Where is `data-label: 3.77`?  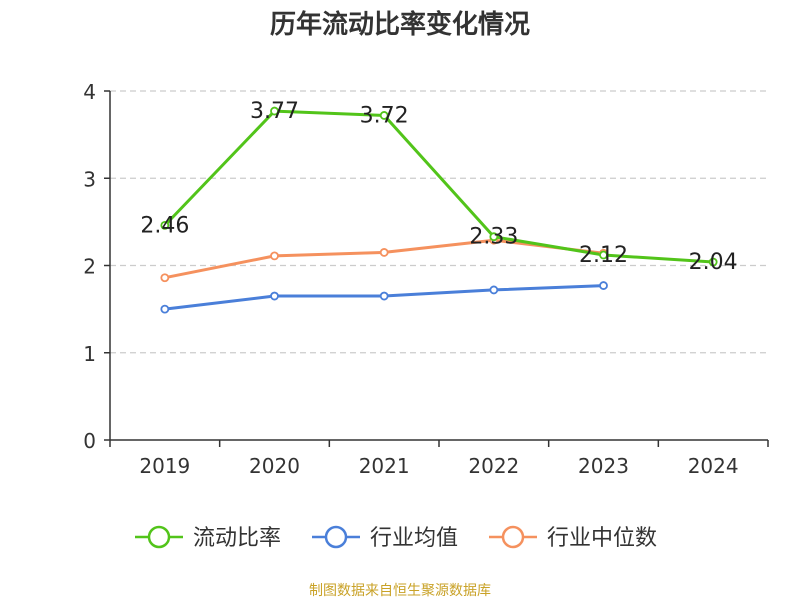 data-label: 3.77 is located at coordinates (274, 111).